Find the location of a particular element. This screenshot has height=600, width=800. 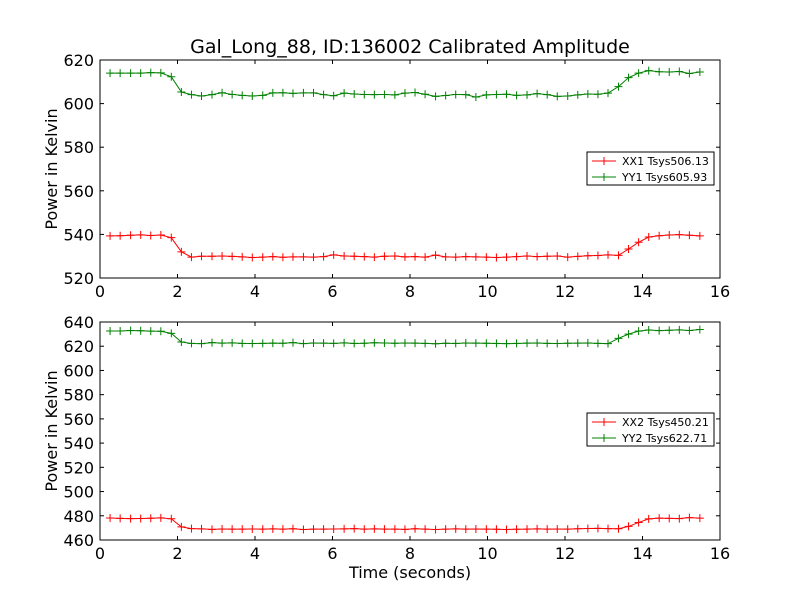

legend-label: XX2 Tsys450.21 is located at coordinates (665, 422).